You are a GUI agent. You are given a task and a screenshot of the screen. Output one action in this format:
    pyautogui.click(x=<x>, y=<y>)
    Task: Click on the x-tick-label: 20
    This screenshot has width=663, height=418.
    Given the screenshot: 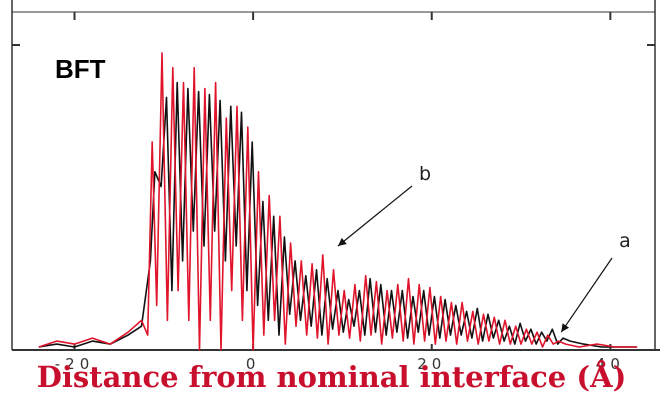 What is the action you would take?
    pyautogui.click(x=431, y=364)
    